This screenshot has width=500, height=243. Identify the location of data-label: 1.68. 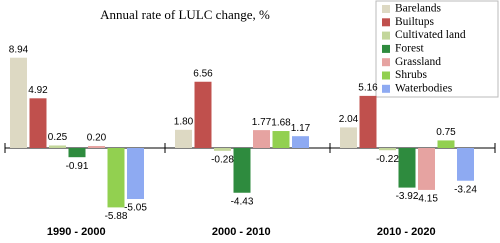
(281, 123).